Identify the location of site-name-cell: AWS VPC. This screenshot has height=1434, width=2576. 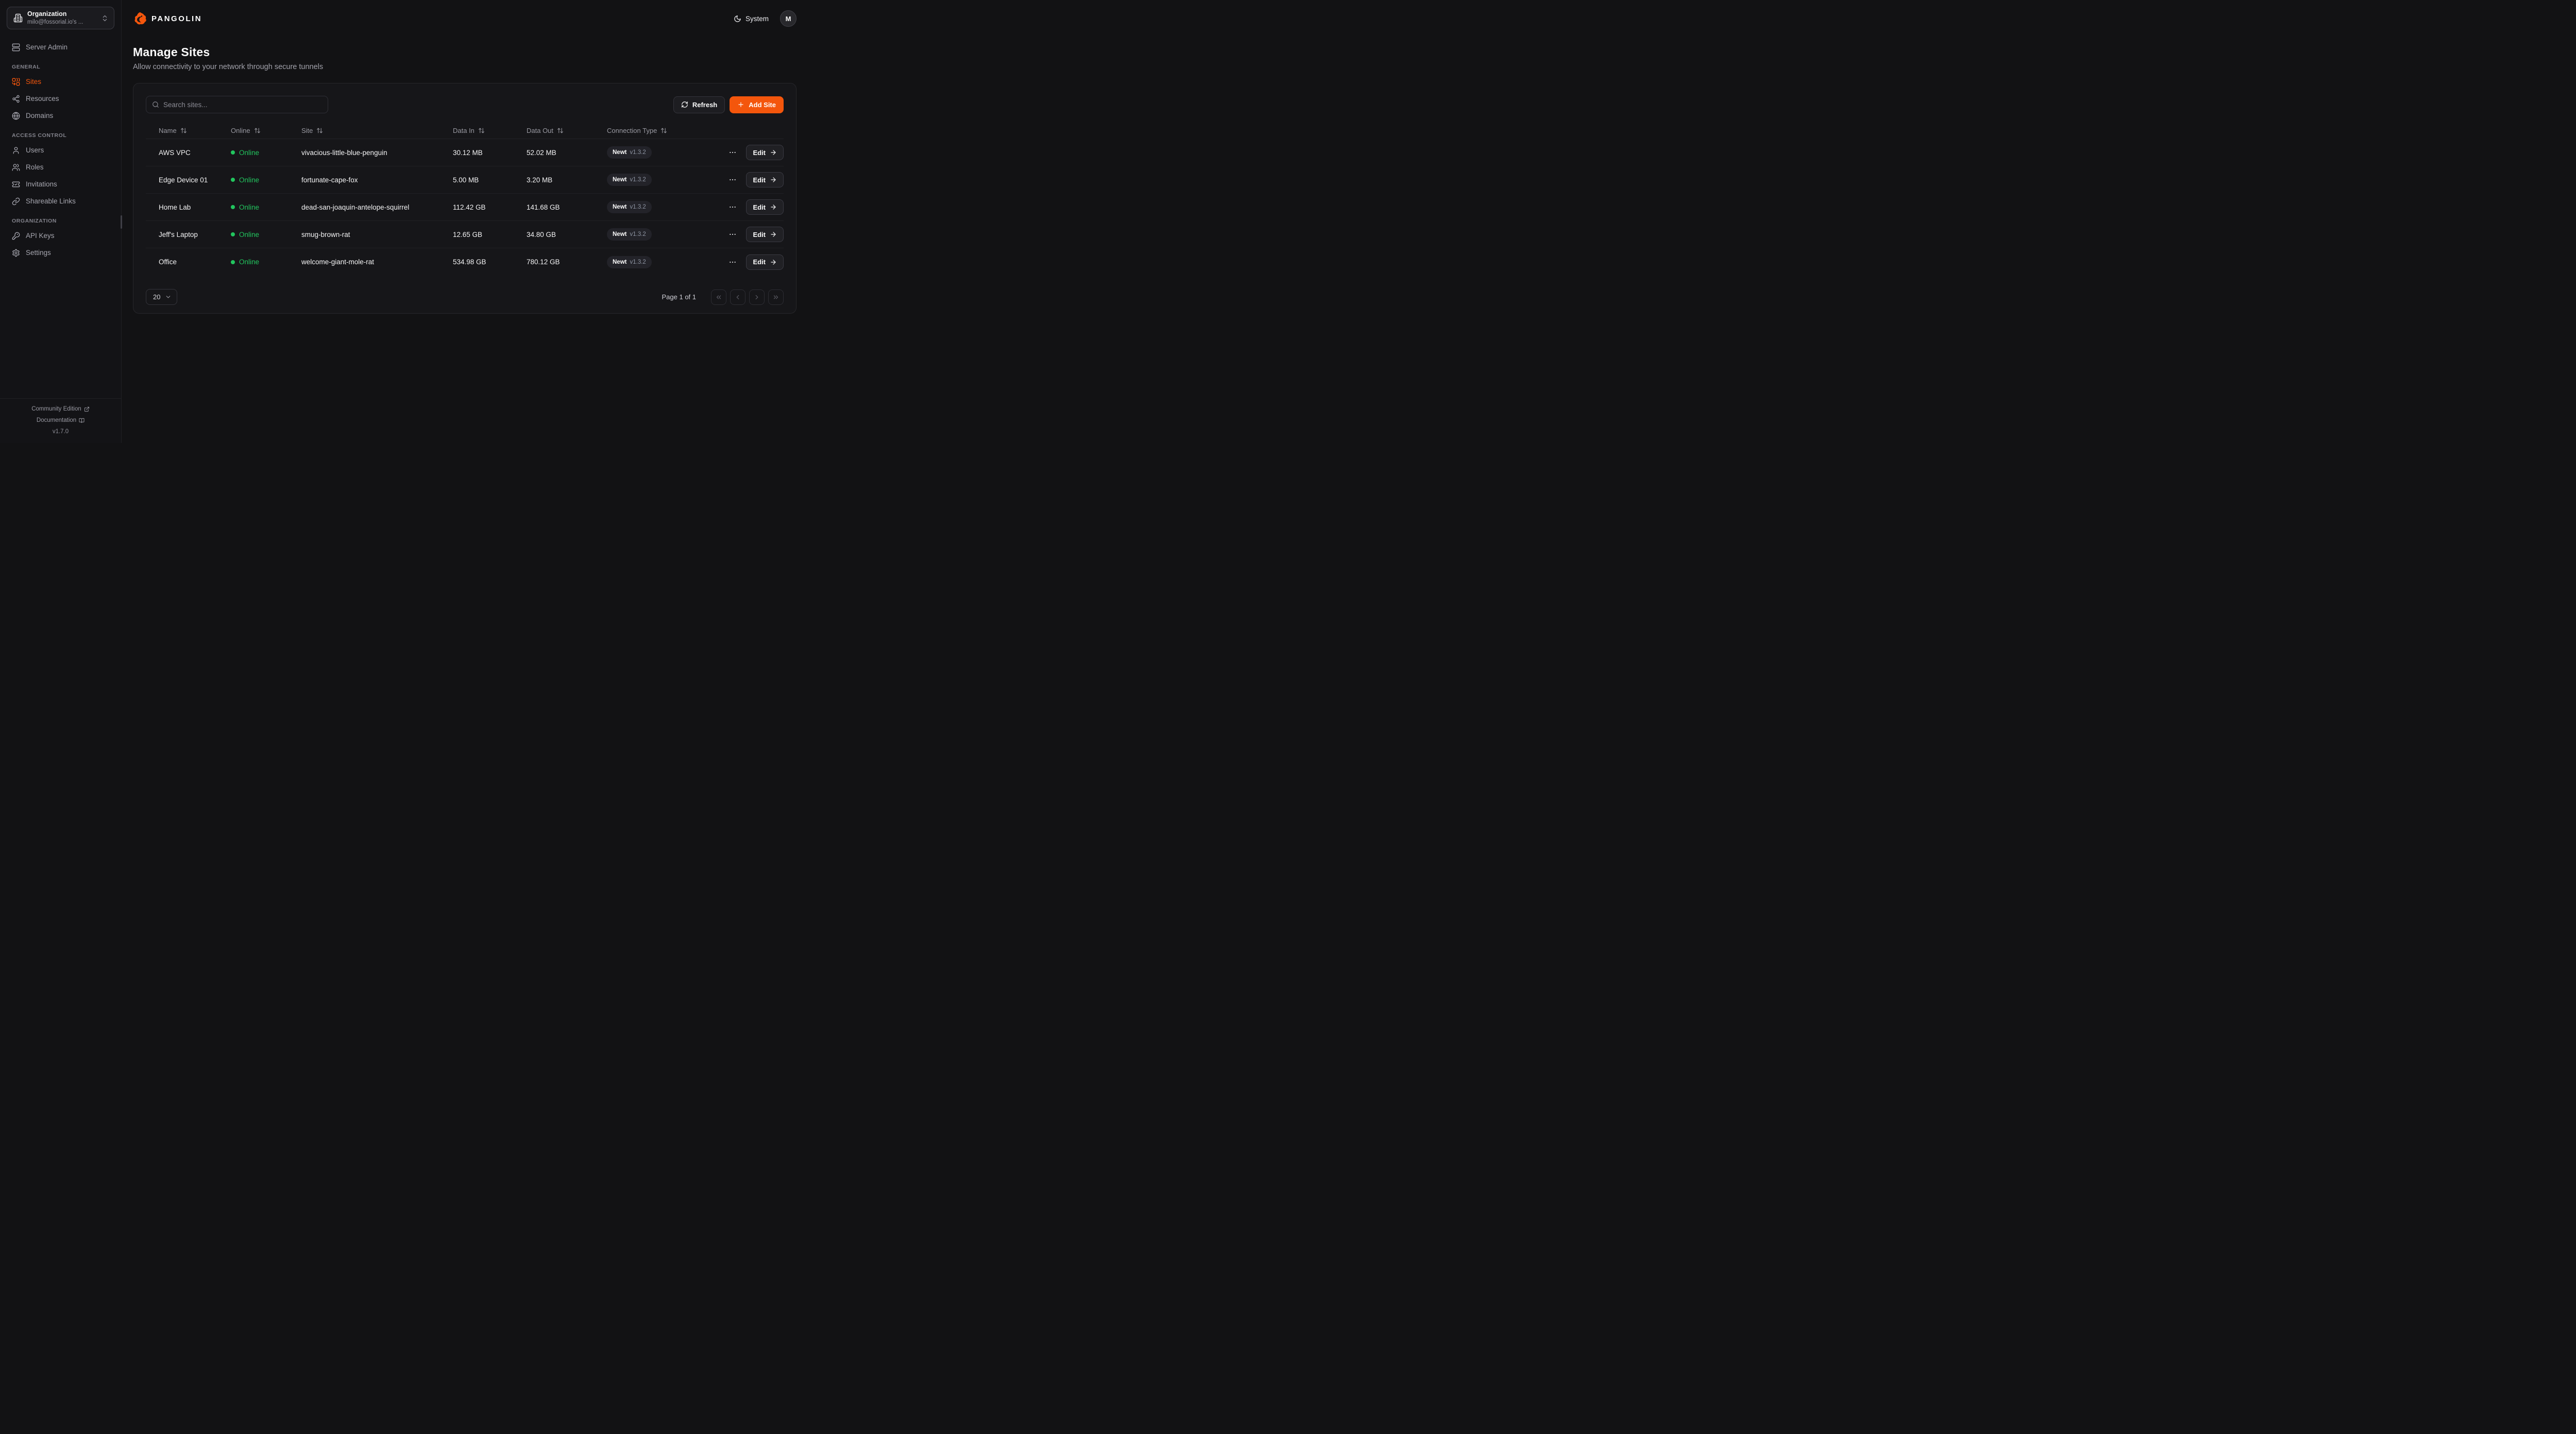
(175, 152).